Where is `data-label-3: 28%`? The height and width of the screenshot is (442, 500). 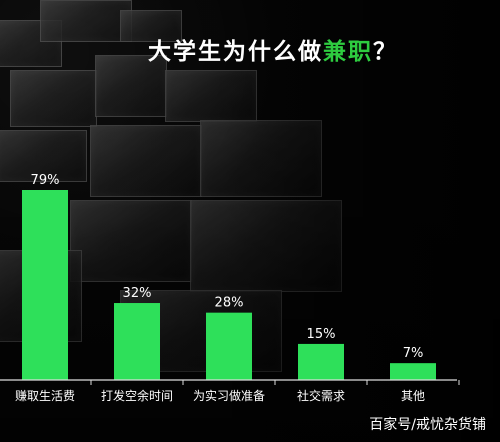
data-label-3: 28% is located at coordinates (229, 303).